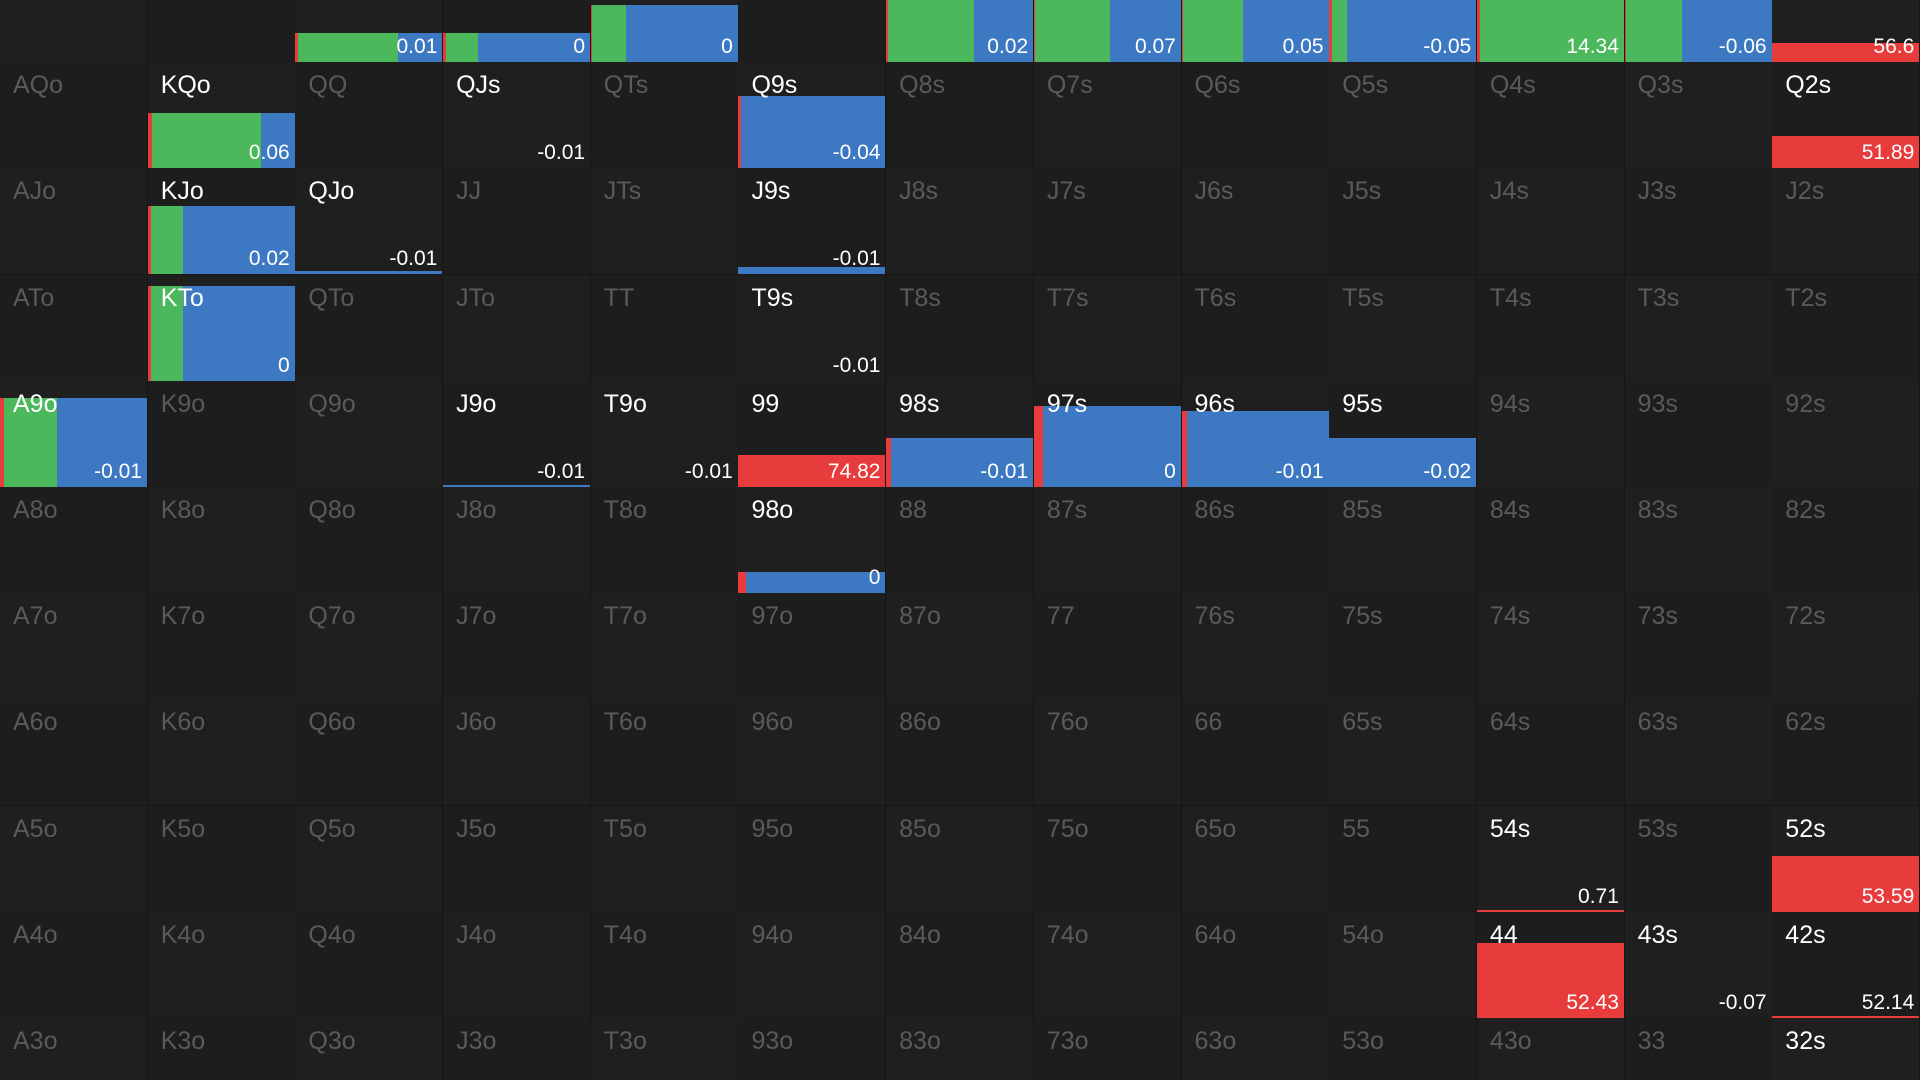 This screenshot has height=1080, width=1920. Describe the element at coordinates (1107, 222) in the screenshot. I see `hand-cell: J7s` at that location.